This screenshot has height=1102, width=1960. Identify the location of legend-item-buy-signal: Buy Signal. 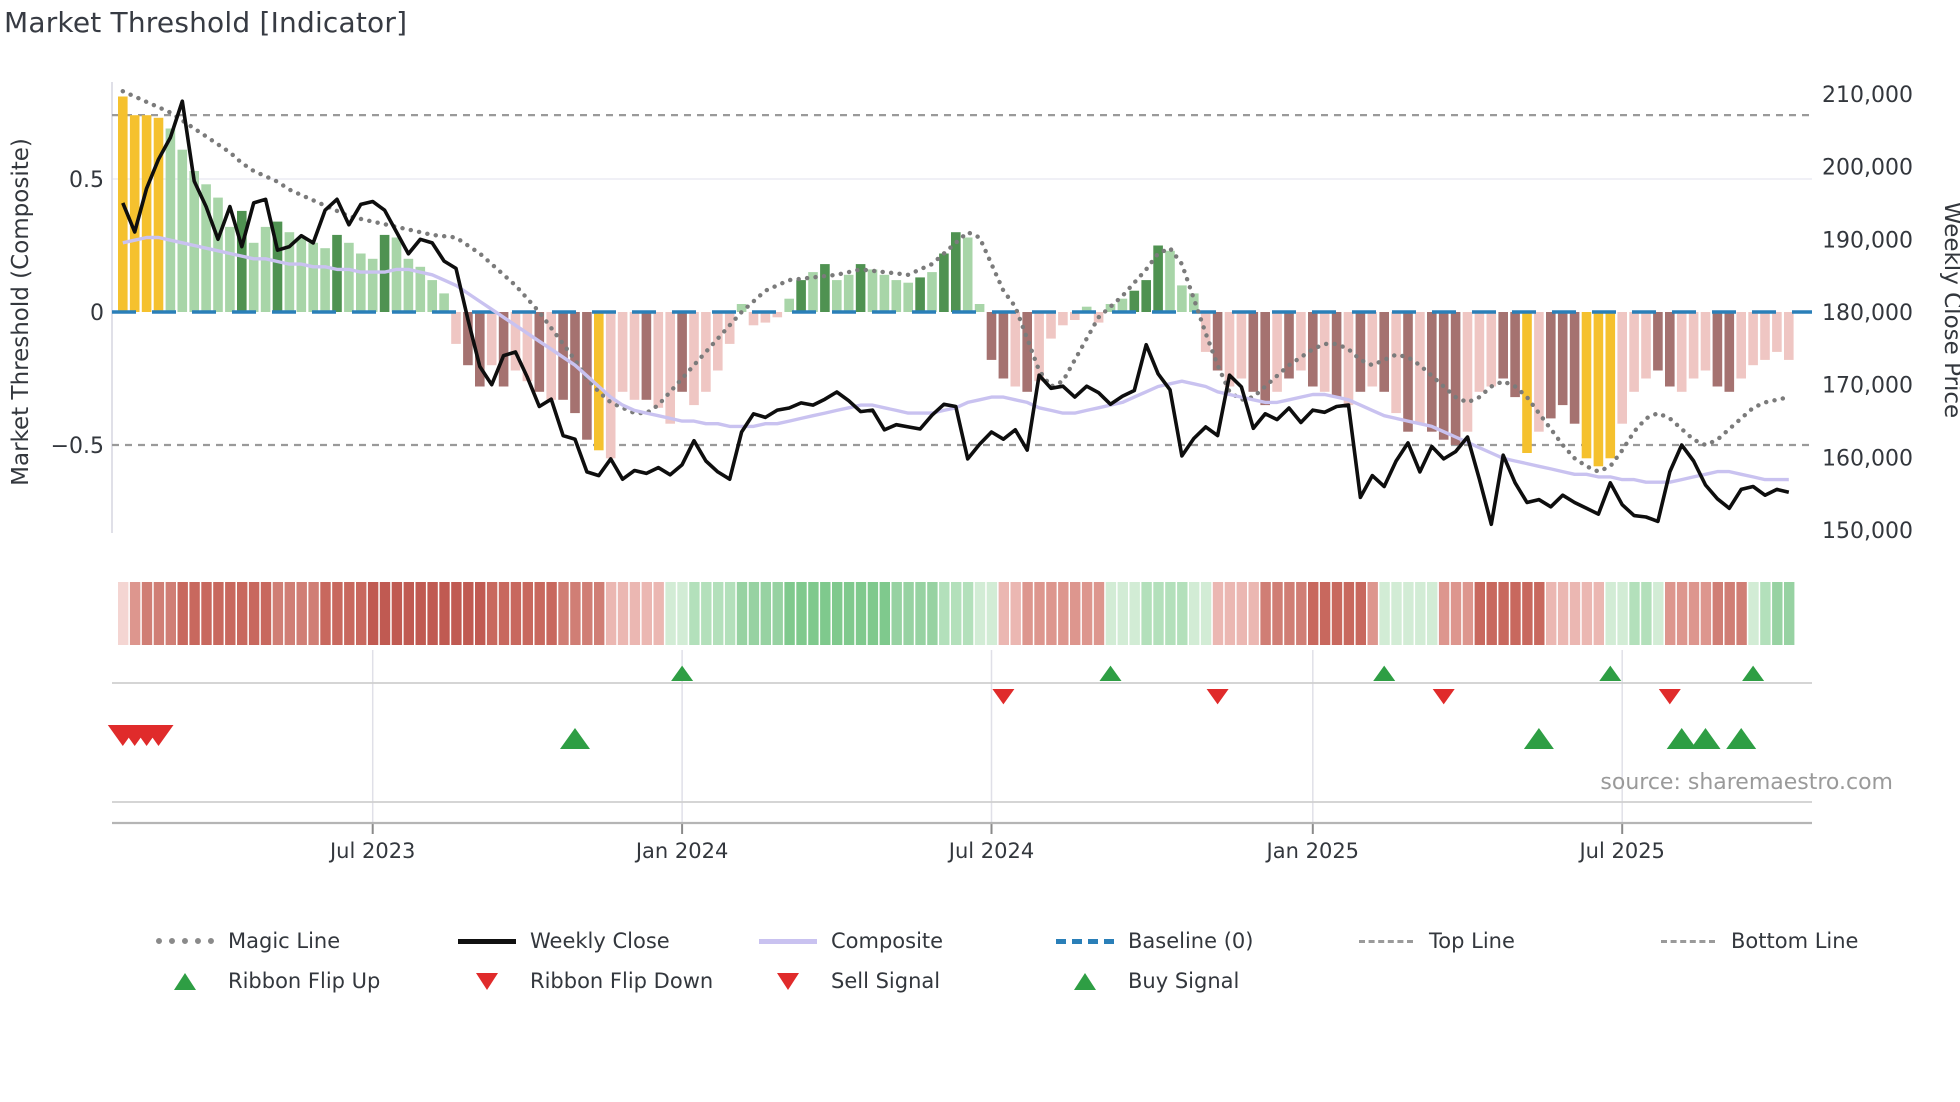
(1147, 981).